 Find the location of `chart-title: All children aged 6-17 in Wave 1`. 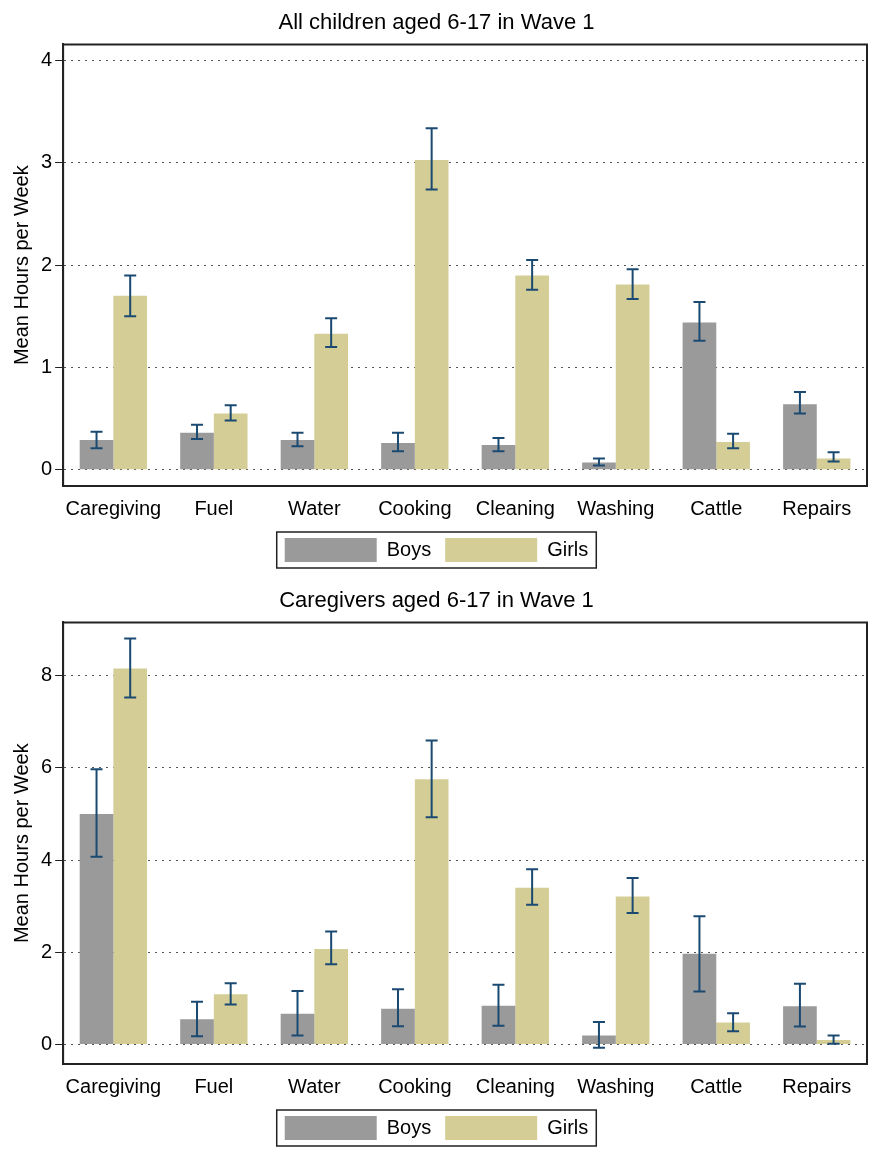

chart-title: All children aged 6-17 in Wave 1 is located at coordinates (436, 22).